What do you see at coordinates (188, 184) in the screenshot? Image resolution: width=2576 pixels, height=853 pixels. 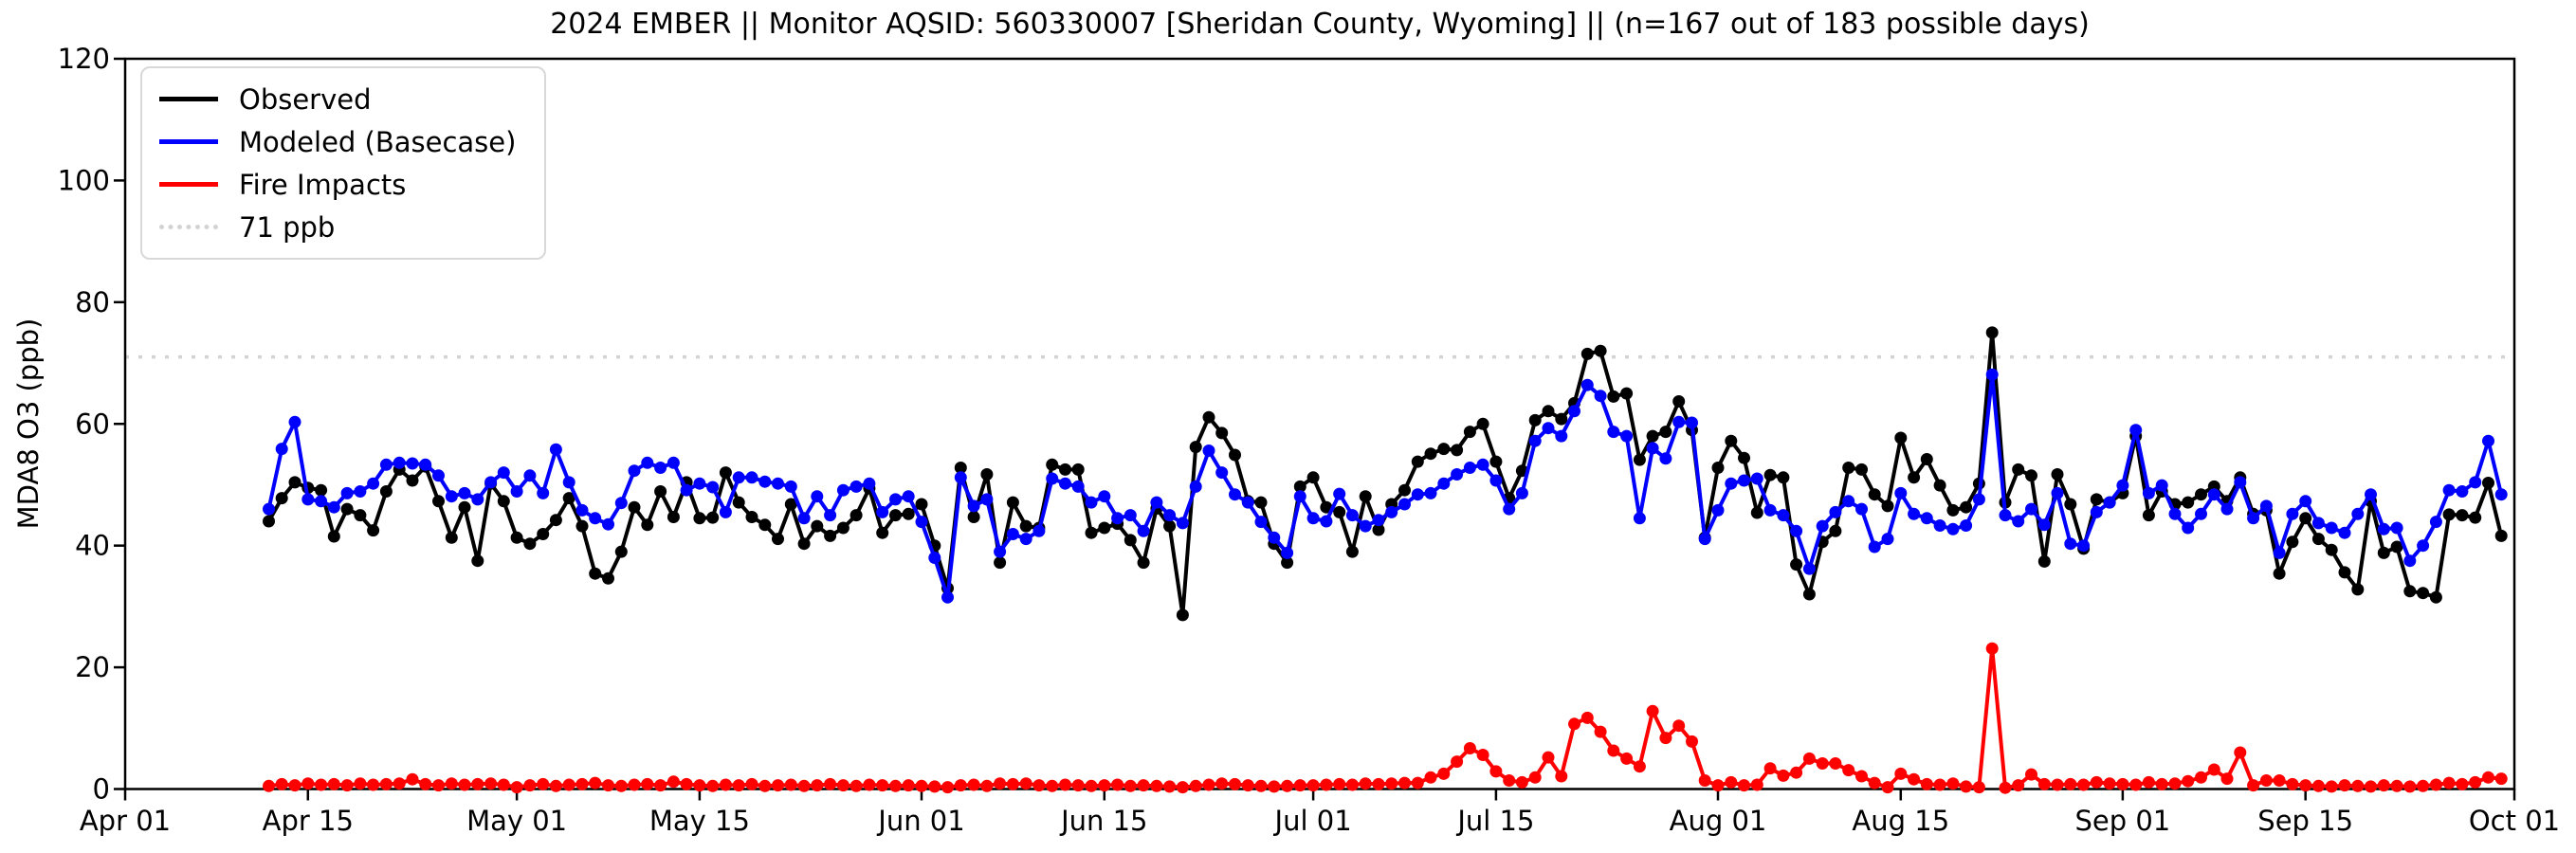 I see `fire-line-sample-icon` at bounding box center [188, 184].